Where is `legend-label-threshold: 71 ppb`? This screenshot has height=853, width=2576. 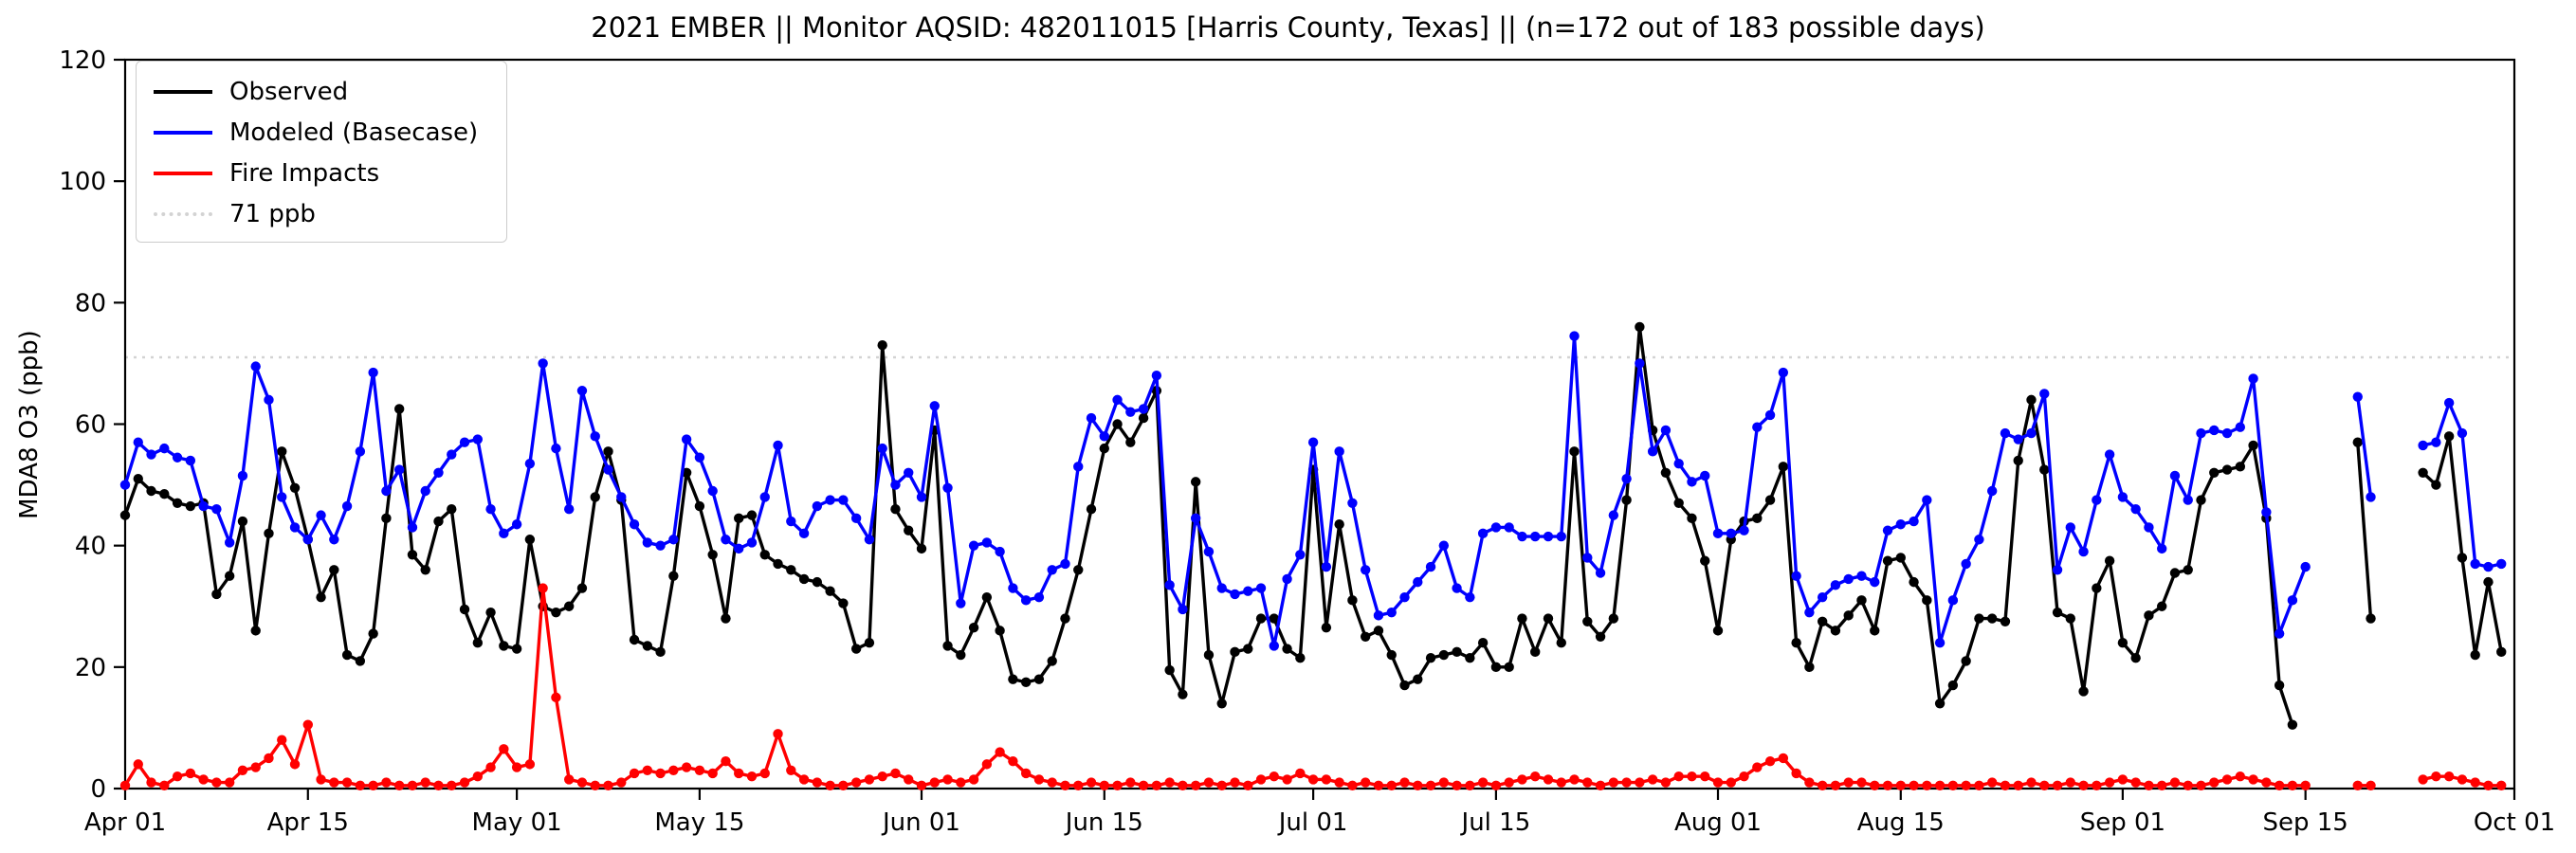
legend-label-threshold: 71 ppb is located at coordinates (272, 213).